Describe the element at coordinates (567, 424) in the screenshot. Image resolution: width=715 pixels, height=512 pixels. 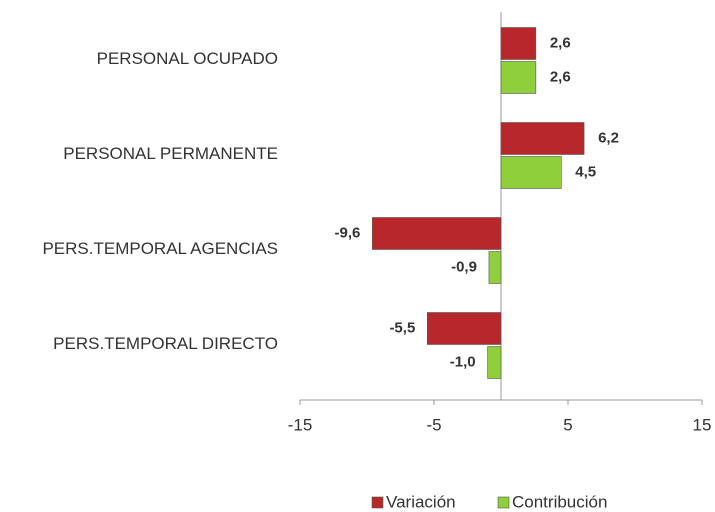
I see `x-tick-label: 5` at that location.